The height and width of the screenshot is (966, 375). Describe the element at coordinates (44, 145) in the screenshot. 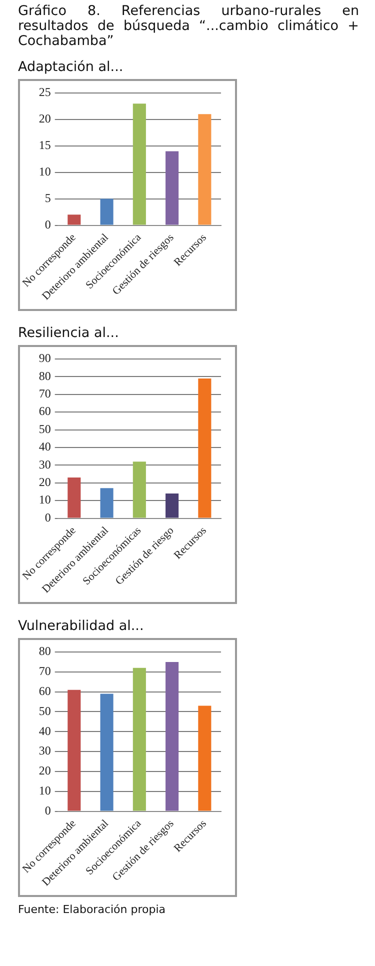

I see `y-tick-label: 15` at that location.